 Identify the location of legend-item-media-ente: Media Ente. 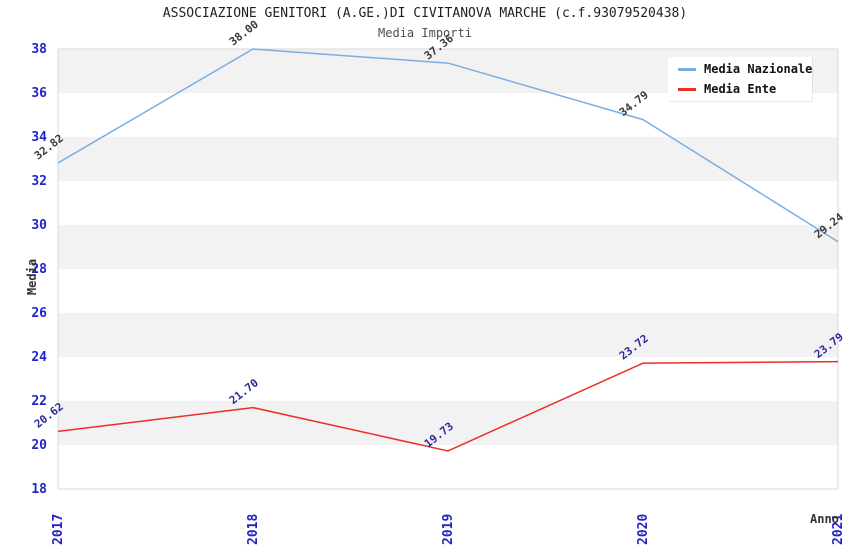
(740, 89).